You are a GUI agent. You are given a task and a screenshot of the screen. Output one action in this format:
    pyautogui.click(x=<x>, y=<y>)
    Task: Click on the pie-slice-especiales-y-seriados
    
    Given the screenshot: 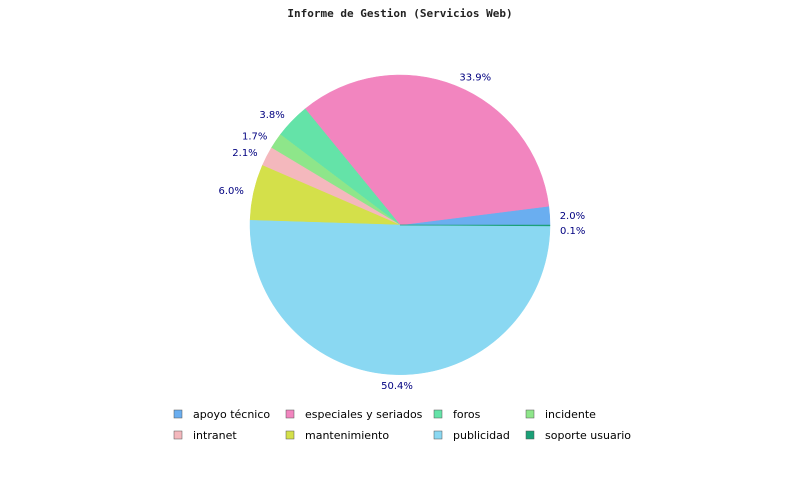 What is the action you would take?
    pyautogui.click(x=427, y=150)
    